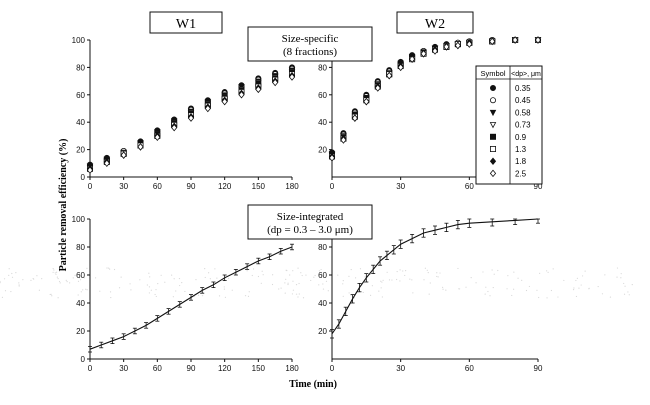  Describe the element at coordinates (259, 368) in the screenshot. I see `x-tick-label: 150` at that location.